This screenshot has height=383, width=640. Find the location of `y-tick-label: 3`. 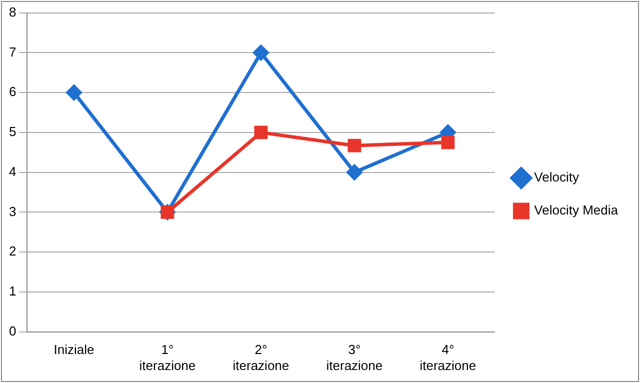

y-tick-label: 3 is located at coordinates (12, 211).